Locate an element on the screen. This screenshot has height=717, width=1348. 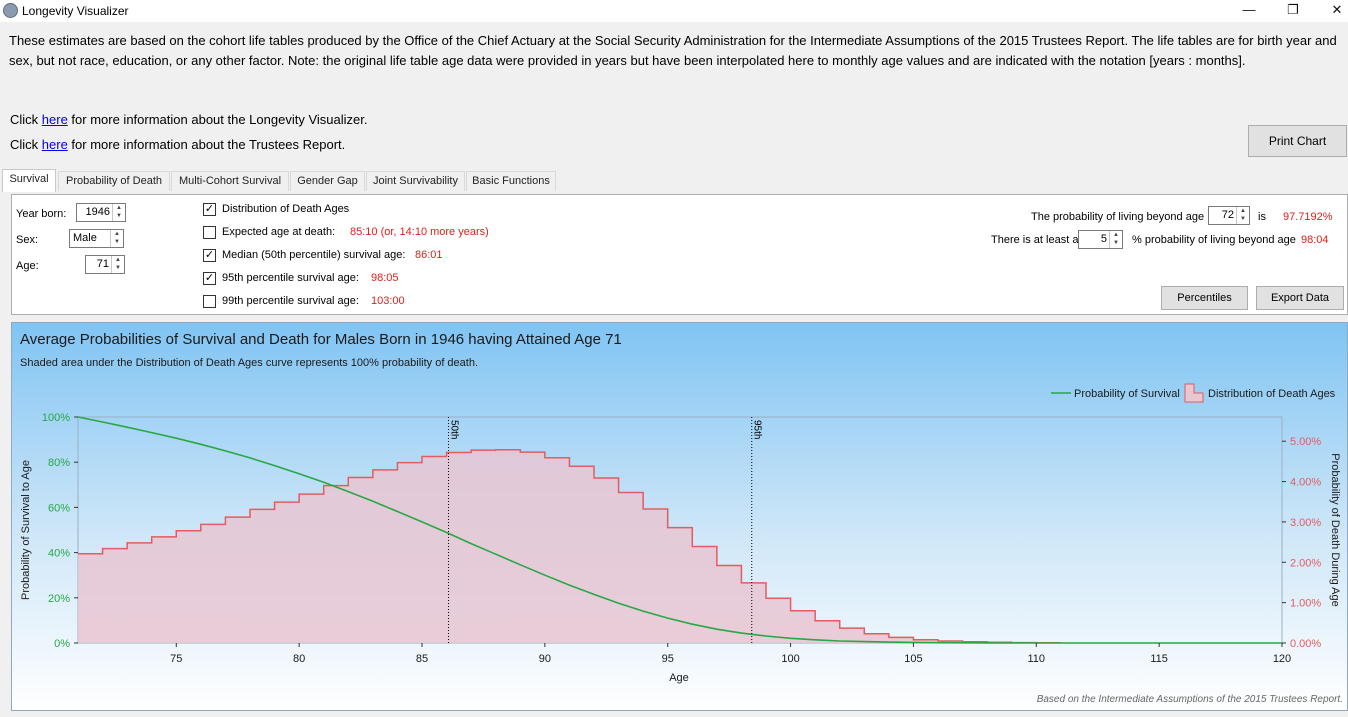
y-left-tick-label: 0% is located at coordinates (62, 644).